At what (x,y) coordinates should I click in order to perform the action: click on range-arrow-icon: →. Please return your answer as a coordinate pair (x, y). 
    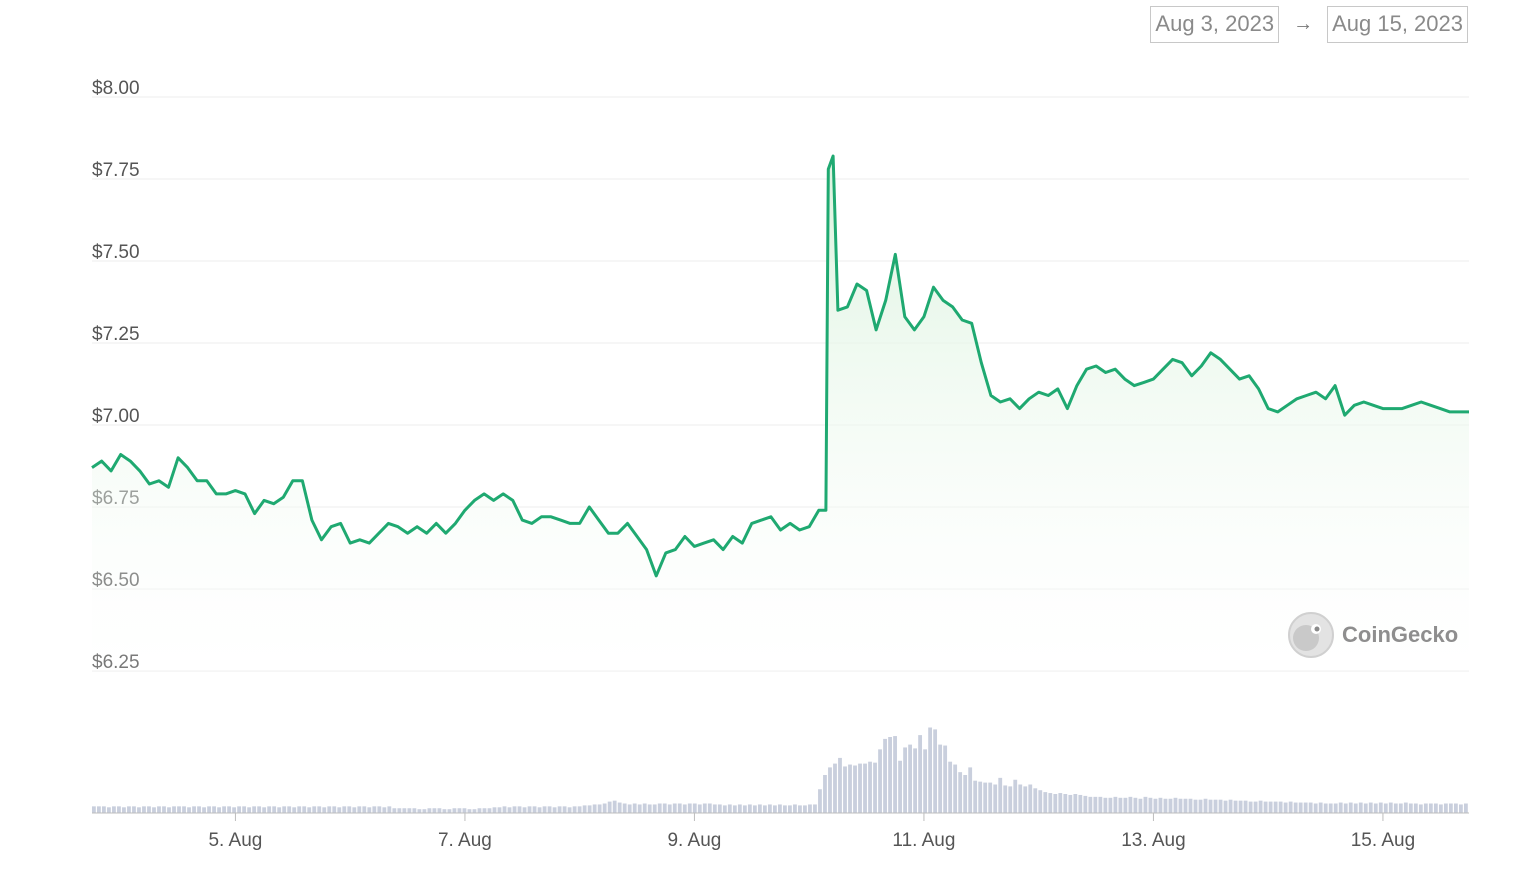
    Looking at the image, I should click on (1303, 24).